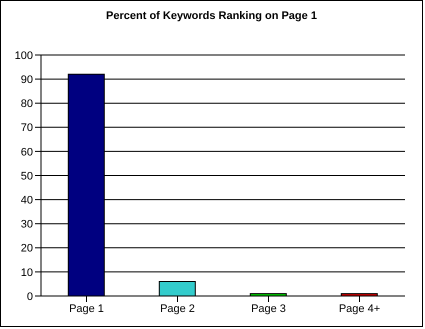 The height and width of the screenshot is (329, 425). I want to click on y-tick-label: 10, so click(26, 272).